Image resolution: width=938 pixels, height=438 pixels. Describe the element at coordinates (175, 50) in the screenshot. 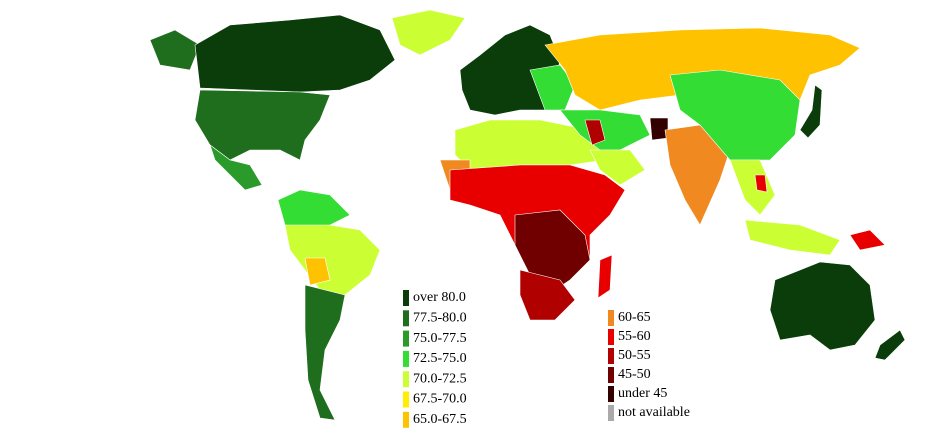

I see `alaska` at that location.